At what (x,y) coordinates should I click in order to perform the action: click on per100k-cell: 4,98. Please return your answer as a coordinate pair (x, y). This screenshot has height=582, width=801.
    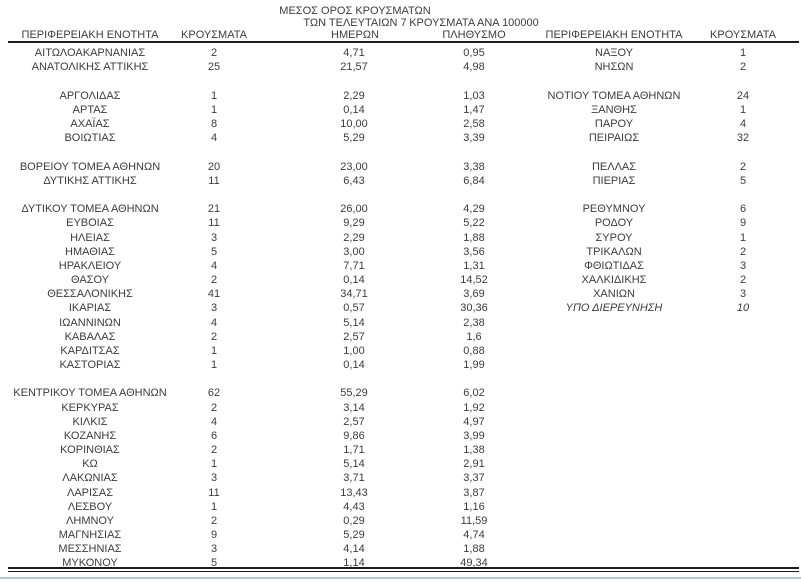
    Looking at the image, I should click on (474, 67).